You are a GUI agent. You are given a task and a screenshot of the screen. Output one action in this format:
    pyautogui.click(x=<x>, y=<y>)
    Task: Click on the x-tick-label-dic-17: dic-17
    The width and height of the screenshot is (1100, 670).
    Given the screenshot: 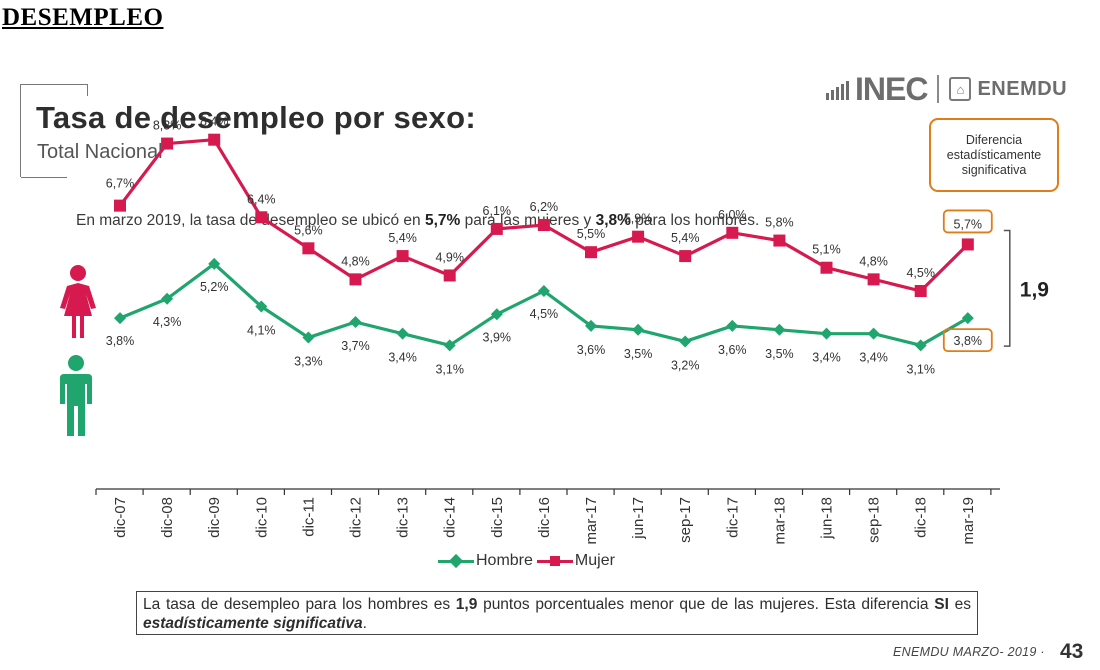 What is the action you would take?
    pyautogui.click(x=732, y=517)
    